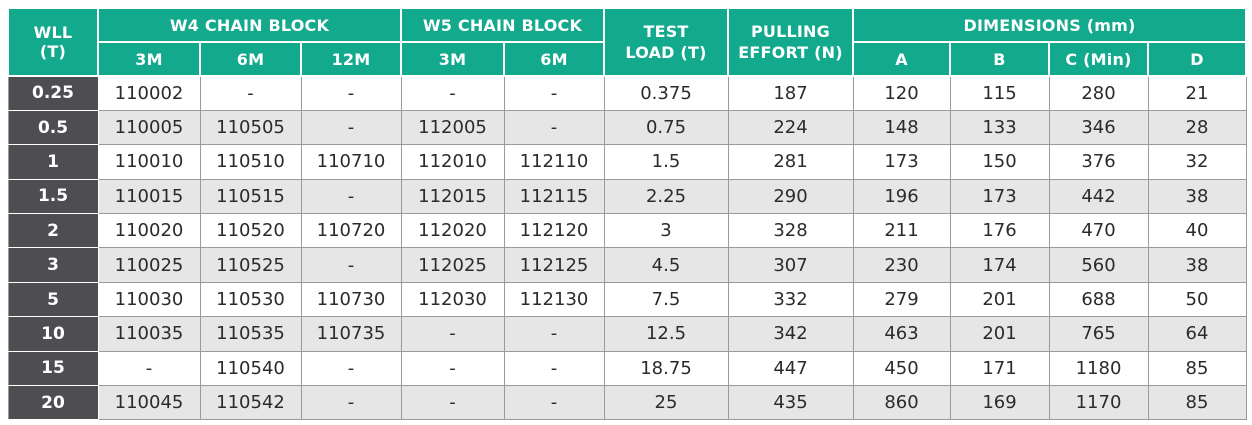 Image resolution: width=1252 pixels, height=425 pixels. I want to click on cell-pulling-effort: 342, so click(790, 334).